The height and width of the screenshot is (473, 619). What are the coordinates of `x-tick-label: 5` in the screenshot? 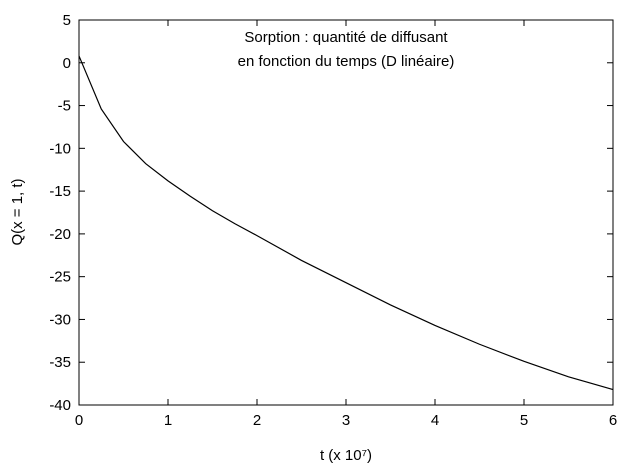 It's located at (524, 420).